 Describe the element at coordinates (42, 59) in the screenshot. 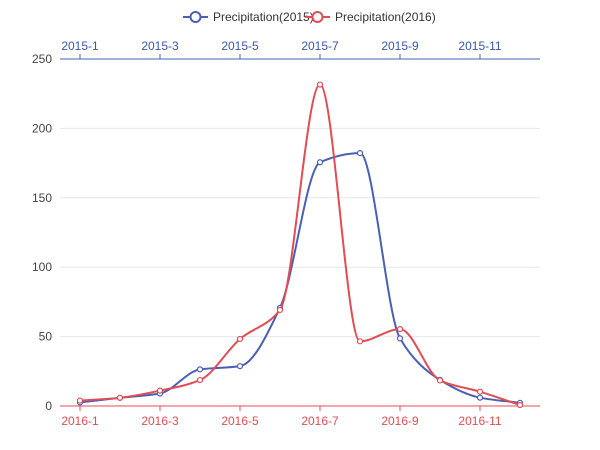

I see `y-tick-label: 250` at that location.